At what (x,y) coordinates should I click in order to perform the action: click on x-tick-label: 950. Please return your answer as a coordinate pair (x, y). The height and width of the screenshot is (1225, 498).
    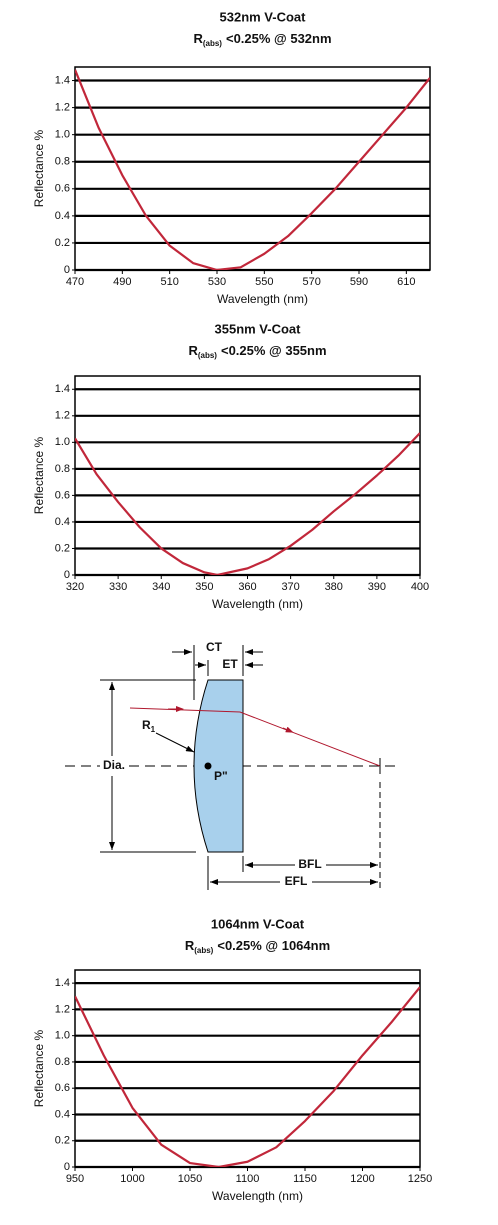
    Looking at the image, I should click on (75, 1179).